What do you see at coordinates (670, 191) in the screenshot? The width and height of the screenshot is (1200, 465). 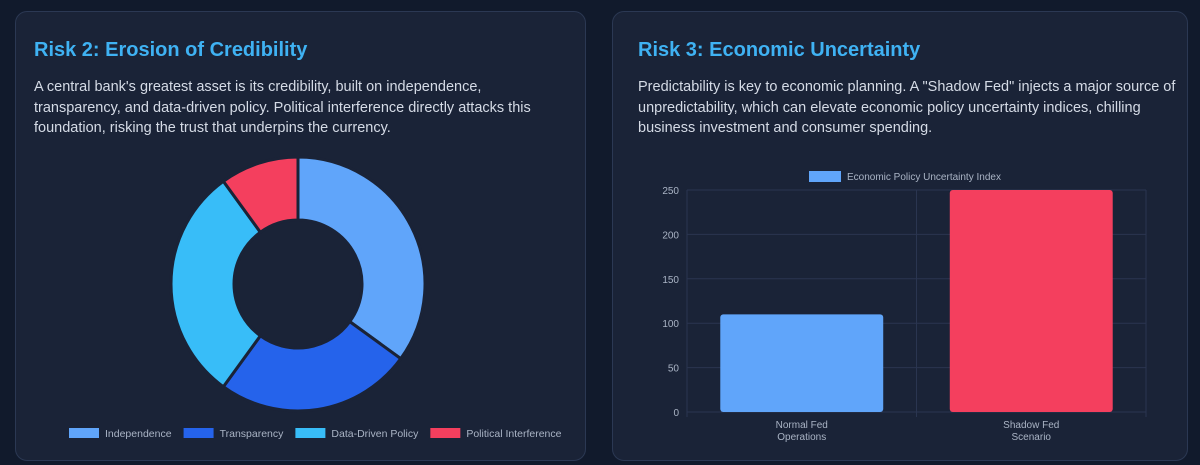 I see `y-tick-label: 250` at bounding box center [670, 191].